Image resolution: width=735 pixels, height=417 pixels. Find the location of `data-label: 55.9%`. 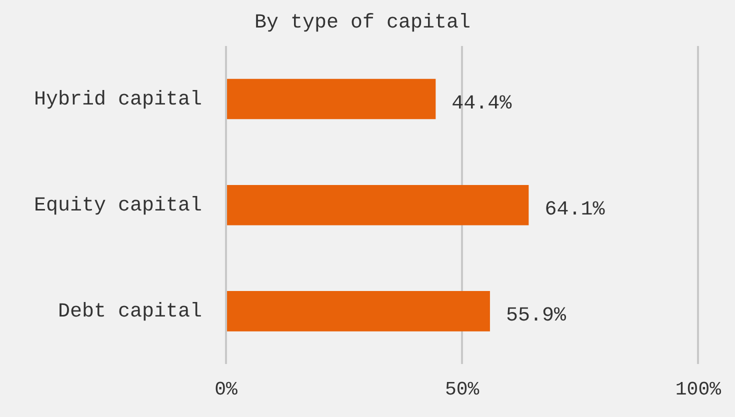

data-label: 55.9% is located at coordinates (536, 316).